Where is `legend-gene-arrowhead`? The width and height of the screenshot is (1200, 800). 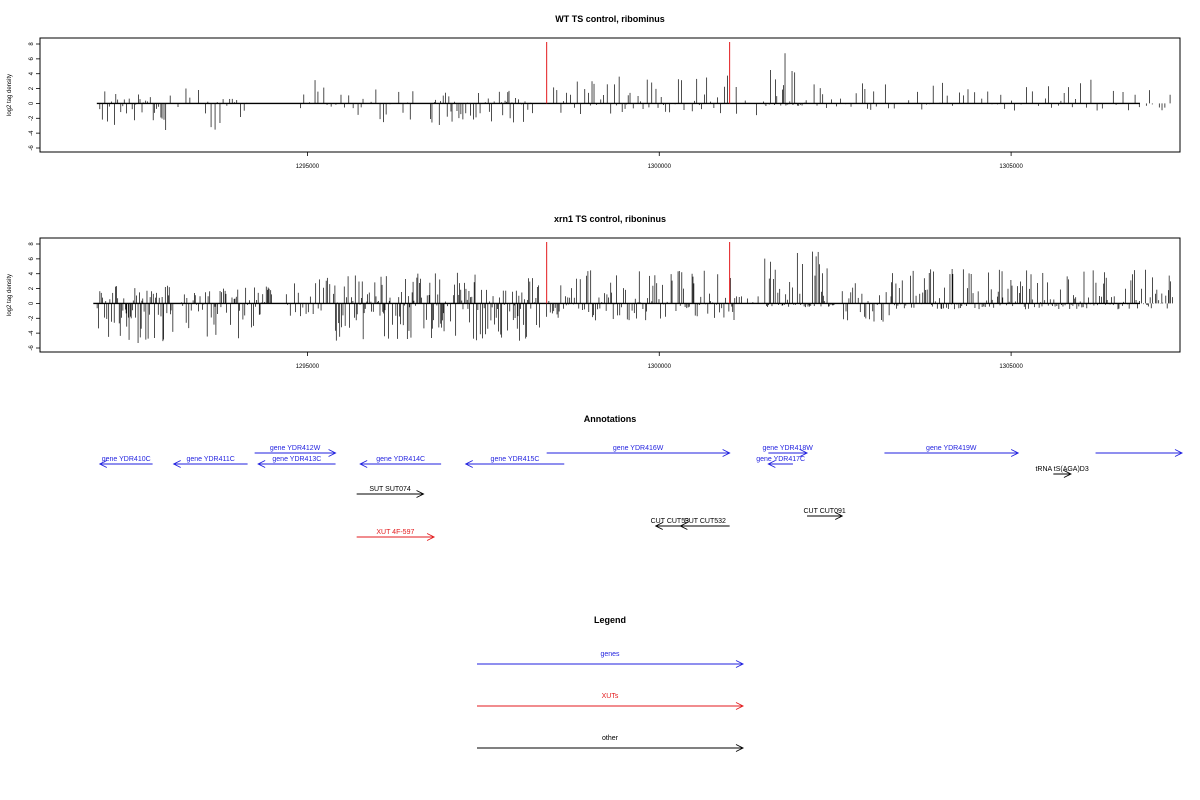
legend-gene-arrowhead is located at coordinates (740, 664).